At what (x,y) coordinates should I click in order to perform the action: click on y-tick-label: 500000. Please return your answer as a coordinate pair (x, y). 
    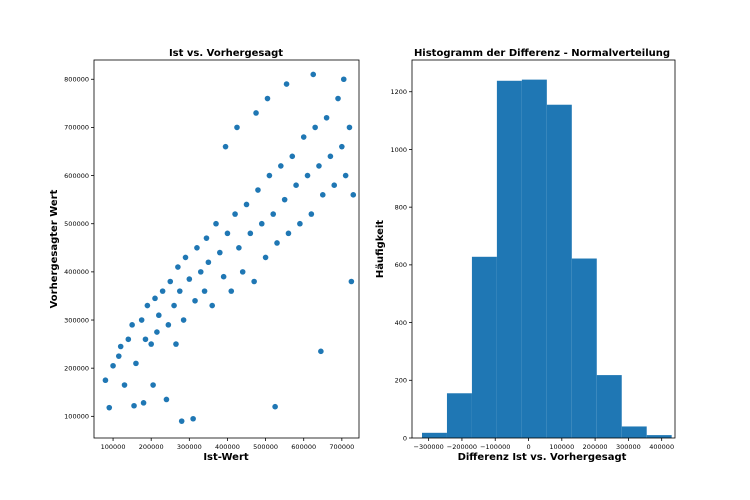
    Looking at the image, I should click on (76, 224).